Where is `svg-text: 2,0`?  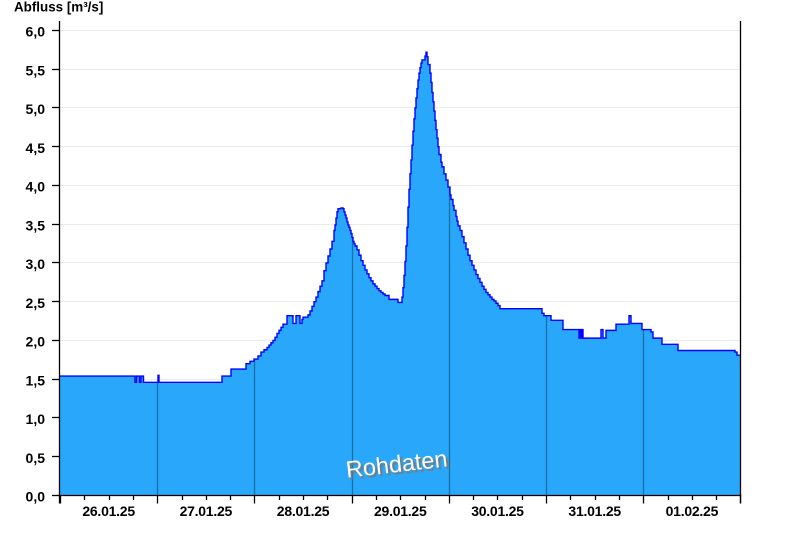
svg-text: 2,0 is located at coordinates (36, 342).